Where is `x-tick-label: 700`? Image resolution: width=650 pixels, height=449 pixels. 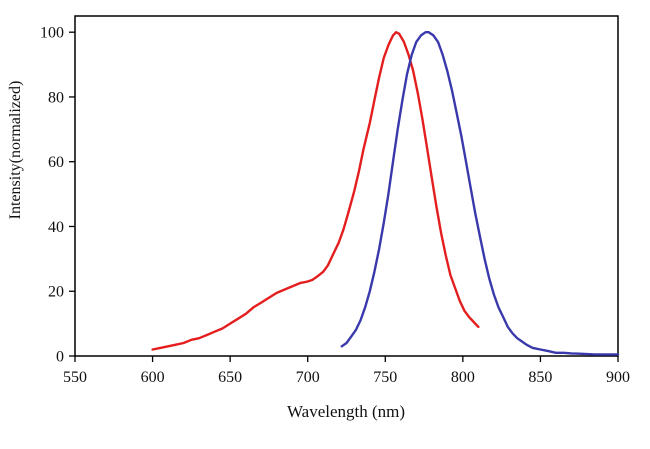
x-tick-label: 700 is located at coordinates (308, 377).